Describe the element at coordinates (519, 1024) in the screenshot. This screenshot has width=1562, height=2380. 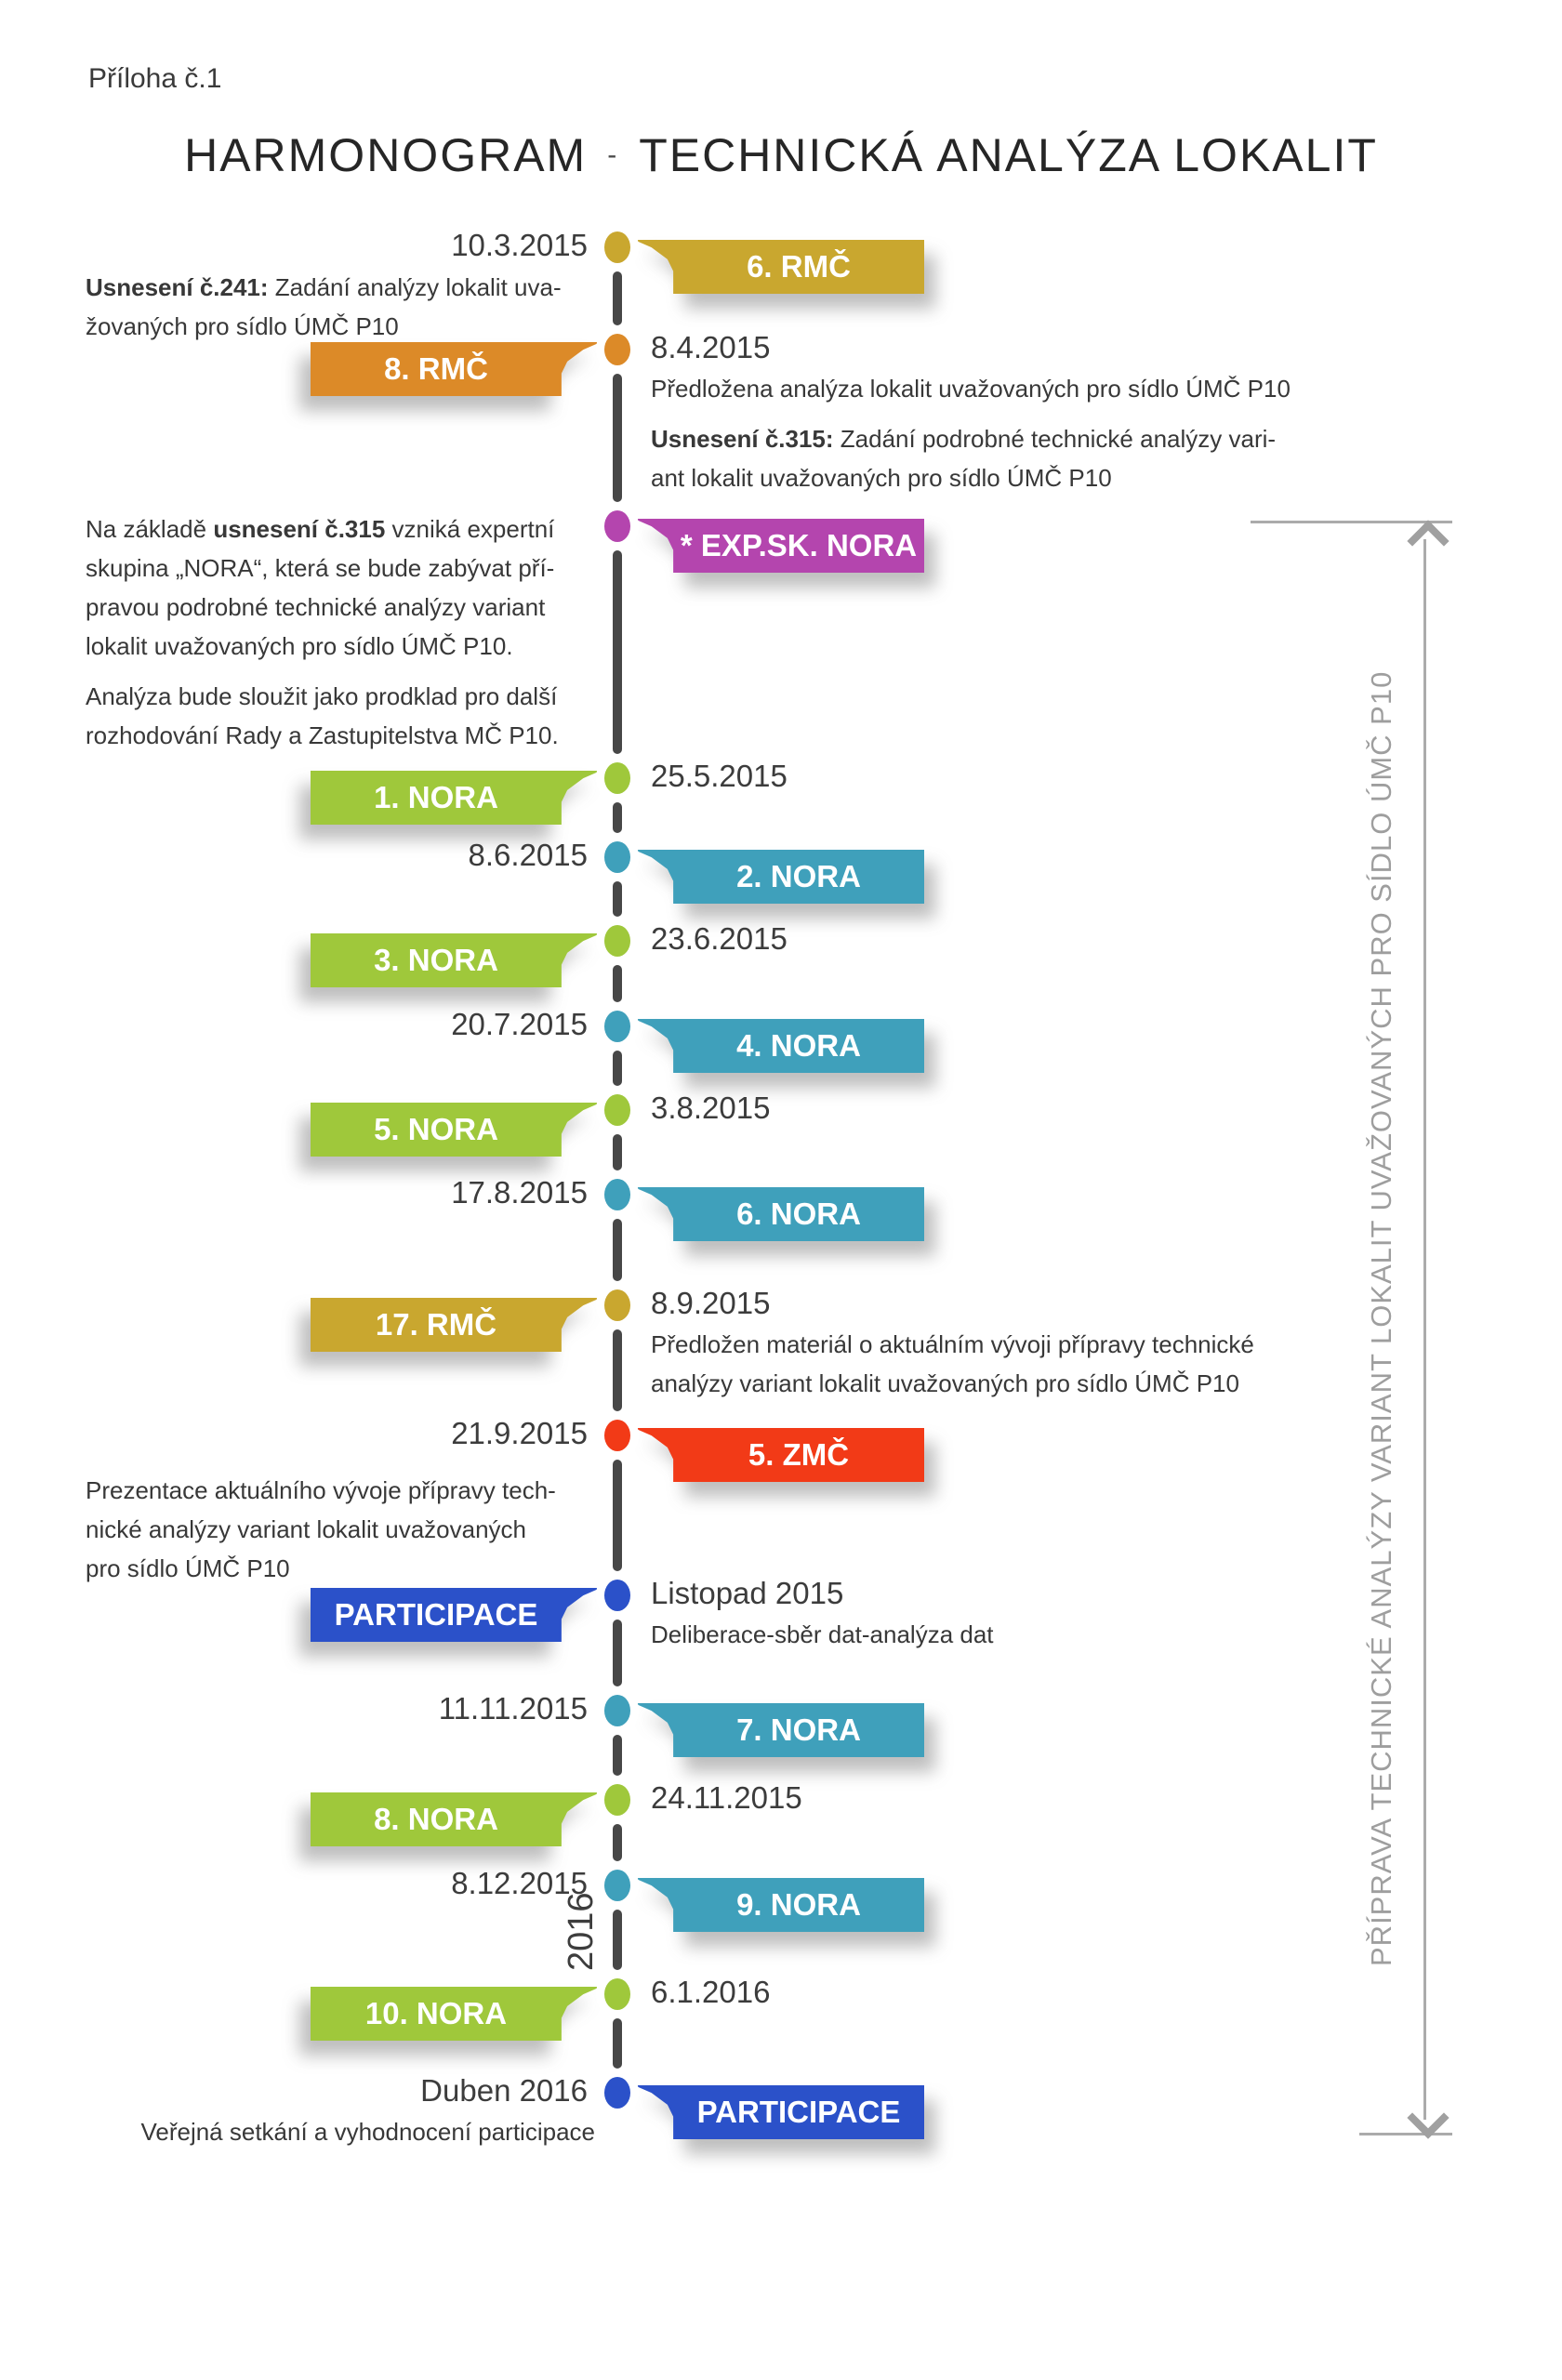
I see `event-date: 20.7.2015` at that location.